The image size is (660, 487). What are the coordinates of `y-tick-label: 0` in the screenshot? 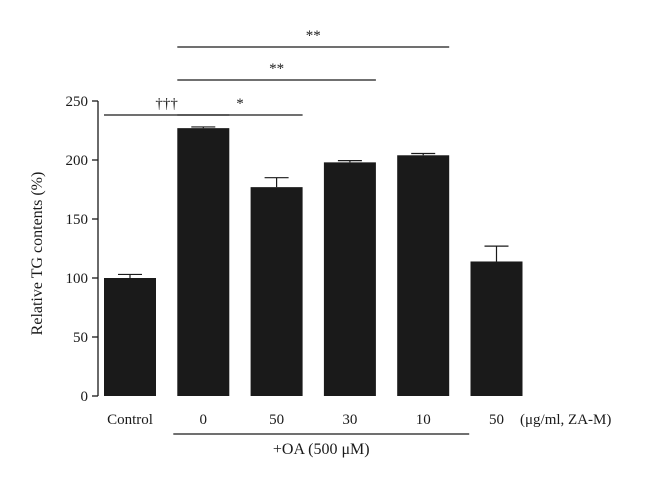 It's located at (85, 397).